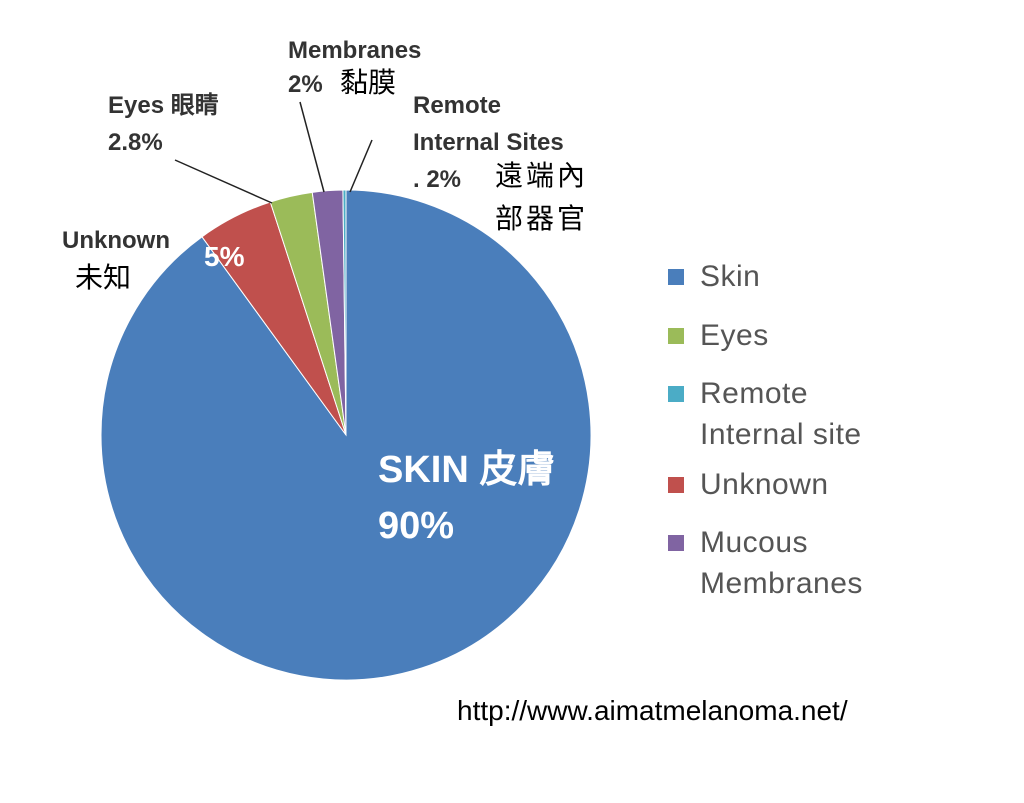 The image size is (1024, 803). Describe the element at coordinates (781, 563) in the screenshot. I see `legend-label: Mucous Membranes` at that location.